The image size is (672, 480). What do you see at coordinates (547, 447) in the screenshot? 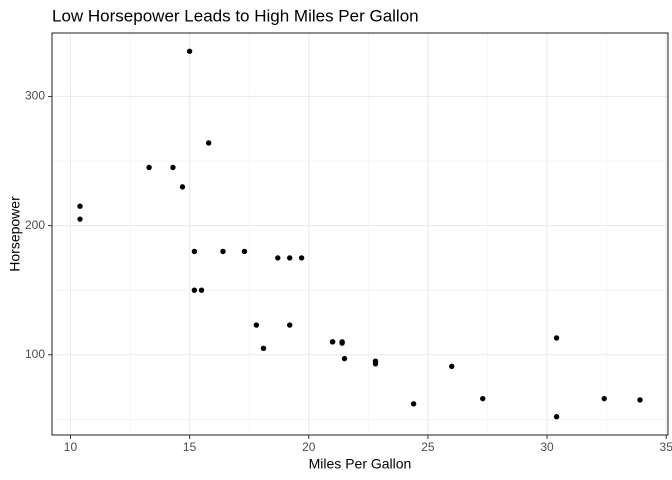
I see `x-tick-label: 30` at bounding box center [547, 447].